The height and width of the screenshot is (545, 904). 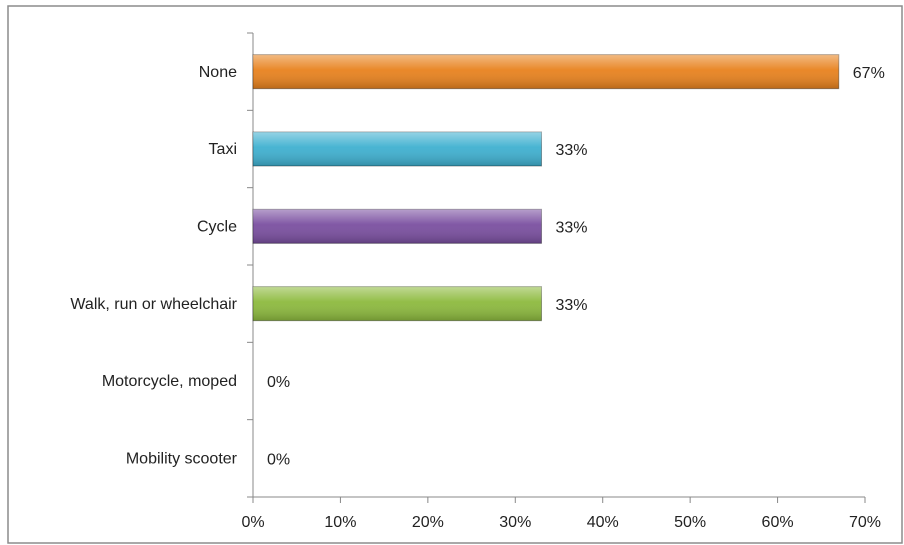 I want to click on x-tick-label: 10%, so click(x=340, y=522).